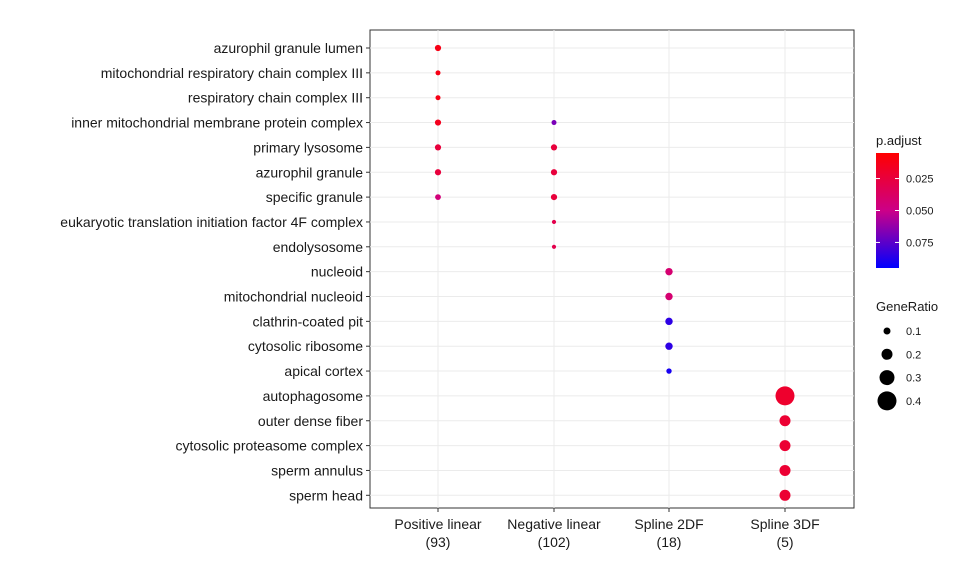 The width and height of the screenshot is (960, 576). Describe the element at coordinates (907, 306) in the screenshot. I see `size-legend-title: GeneRatio` at that location.